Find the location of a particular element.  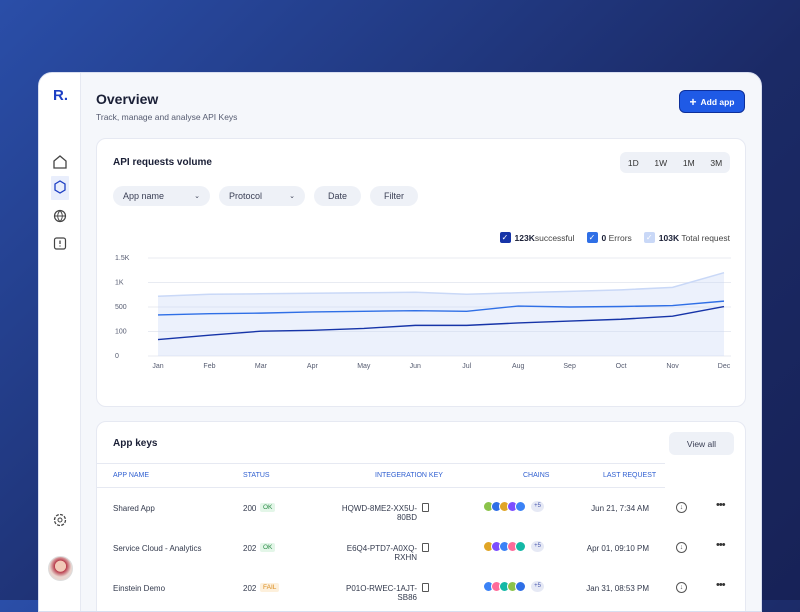

legend-text: 103K Total request is located at coordinates (694, 238).